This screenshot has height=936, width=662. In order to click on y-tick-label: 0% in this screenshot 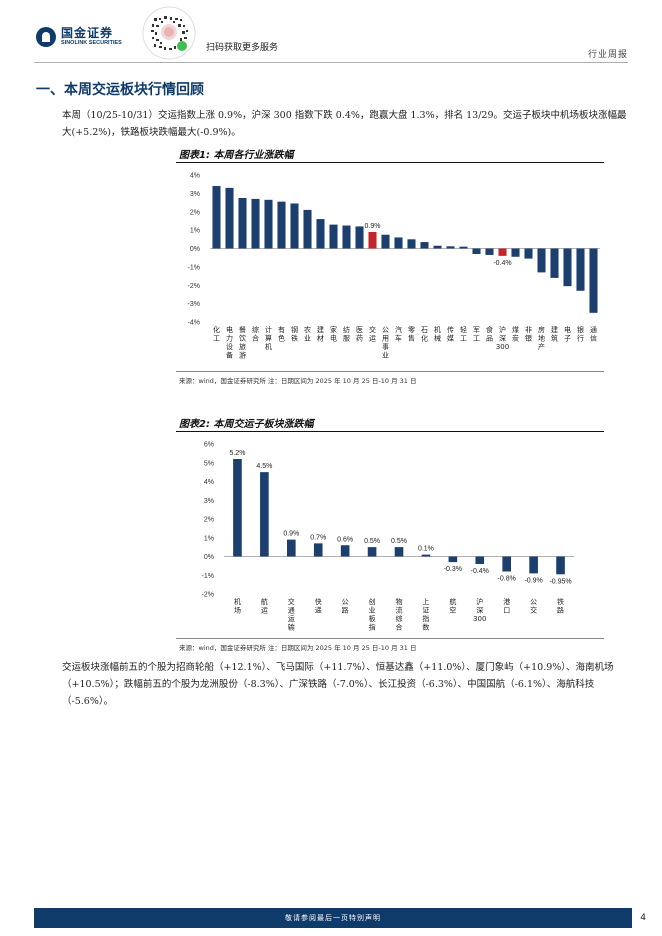, I will do `click(195, 249)`.